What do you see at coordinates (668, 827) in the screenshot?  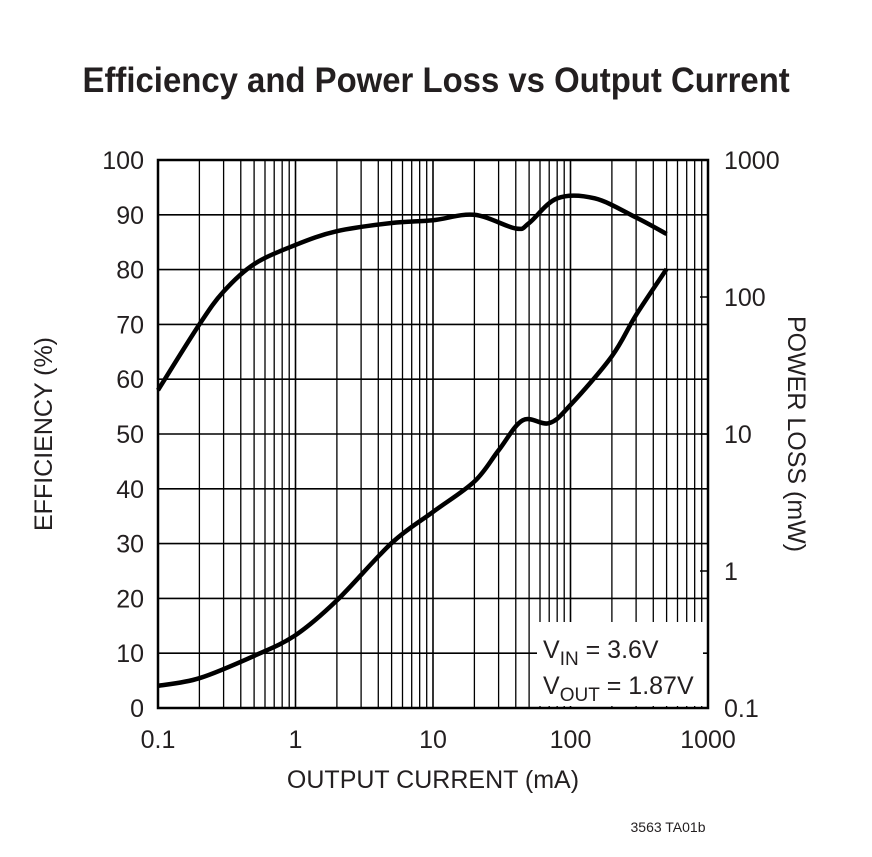 I see `footnote: 3563 TA01b` at bounding box center [668, 827].